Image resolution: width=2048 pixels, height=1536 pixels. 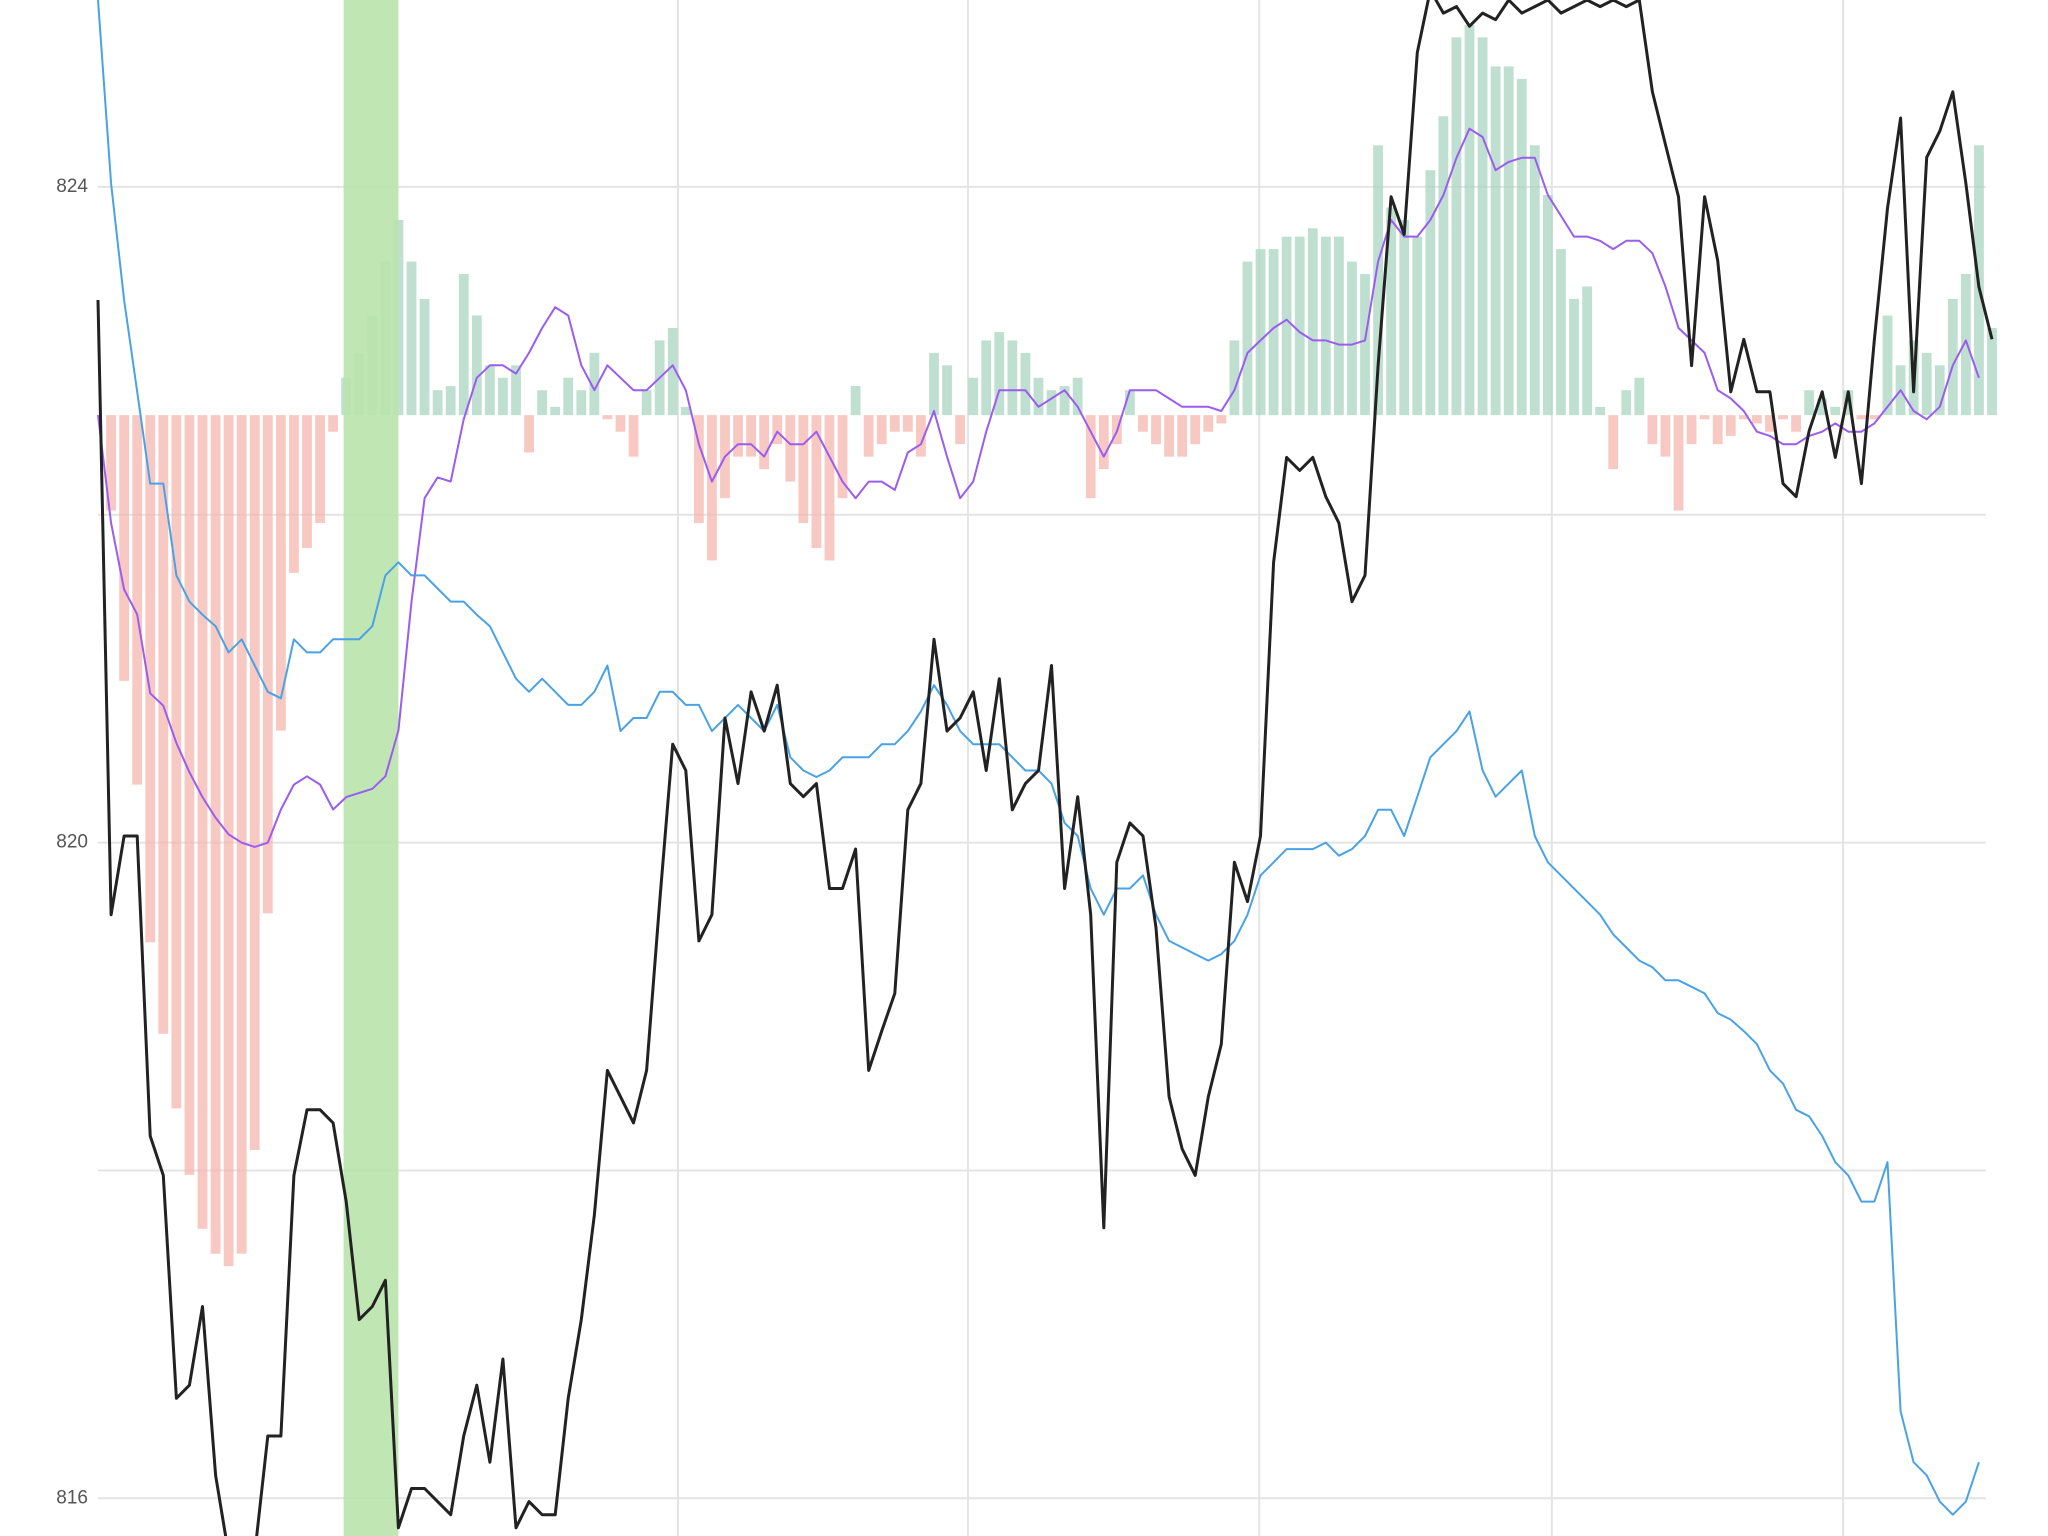 What do you see at coordinates (72, 842) in the screenshot?
I see `y-tick-label: 820` at bounding box center [72, 842].